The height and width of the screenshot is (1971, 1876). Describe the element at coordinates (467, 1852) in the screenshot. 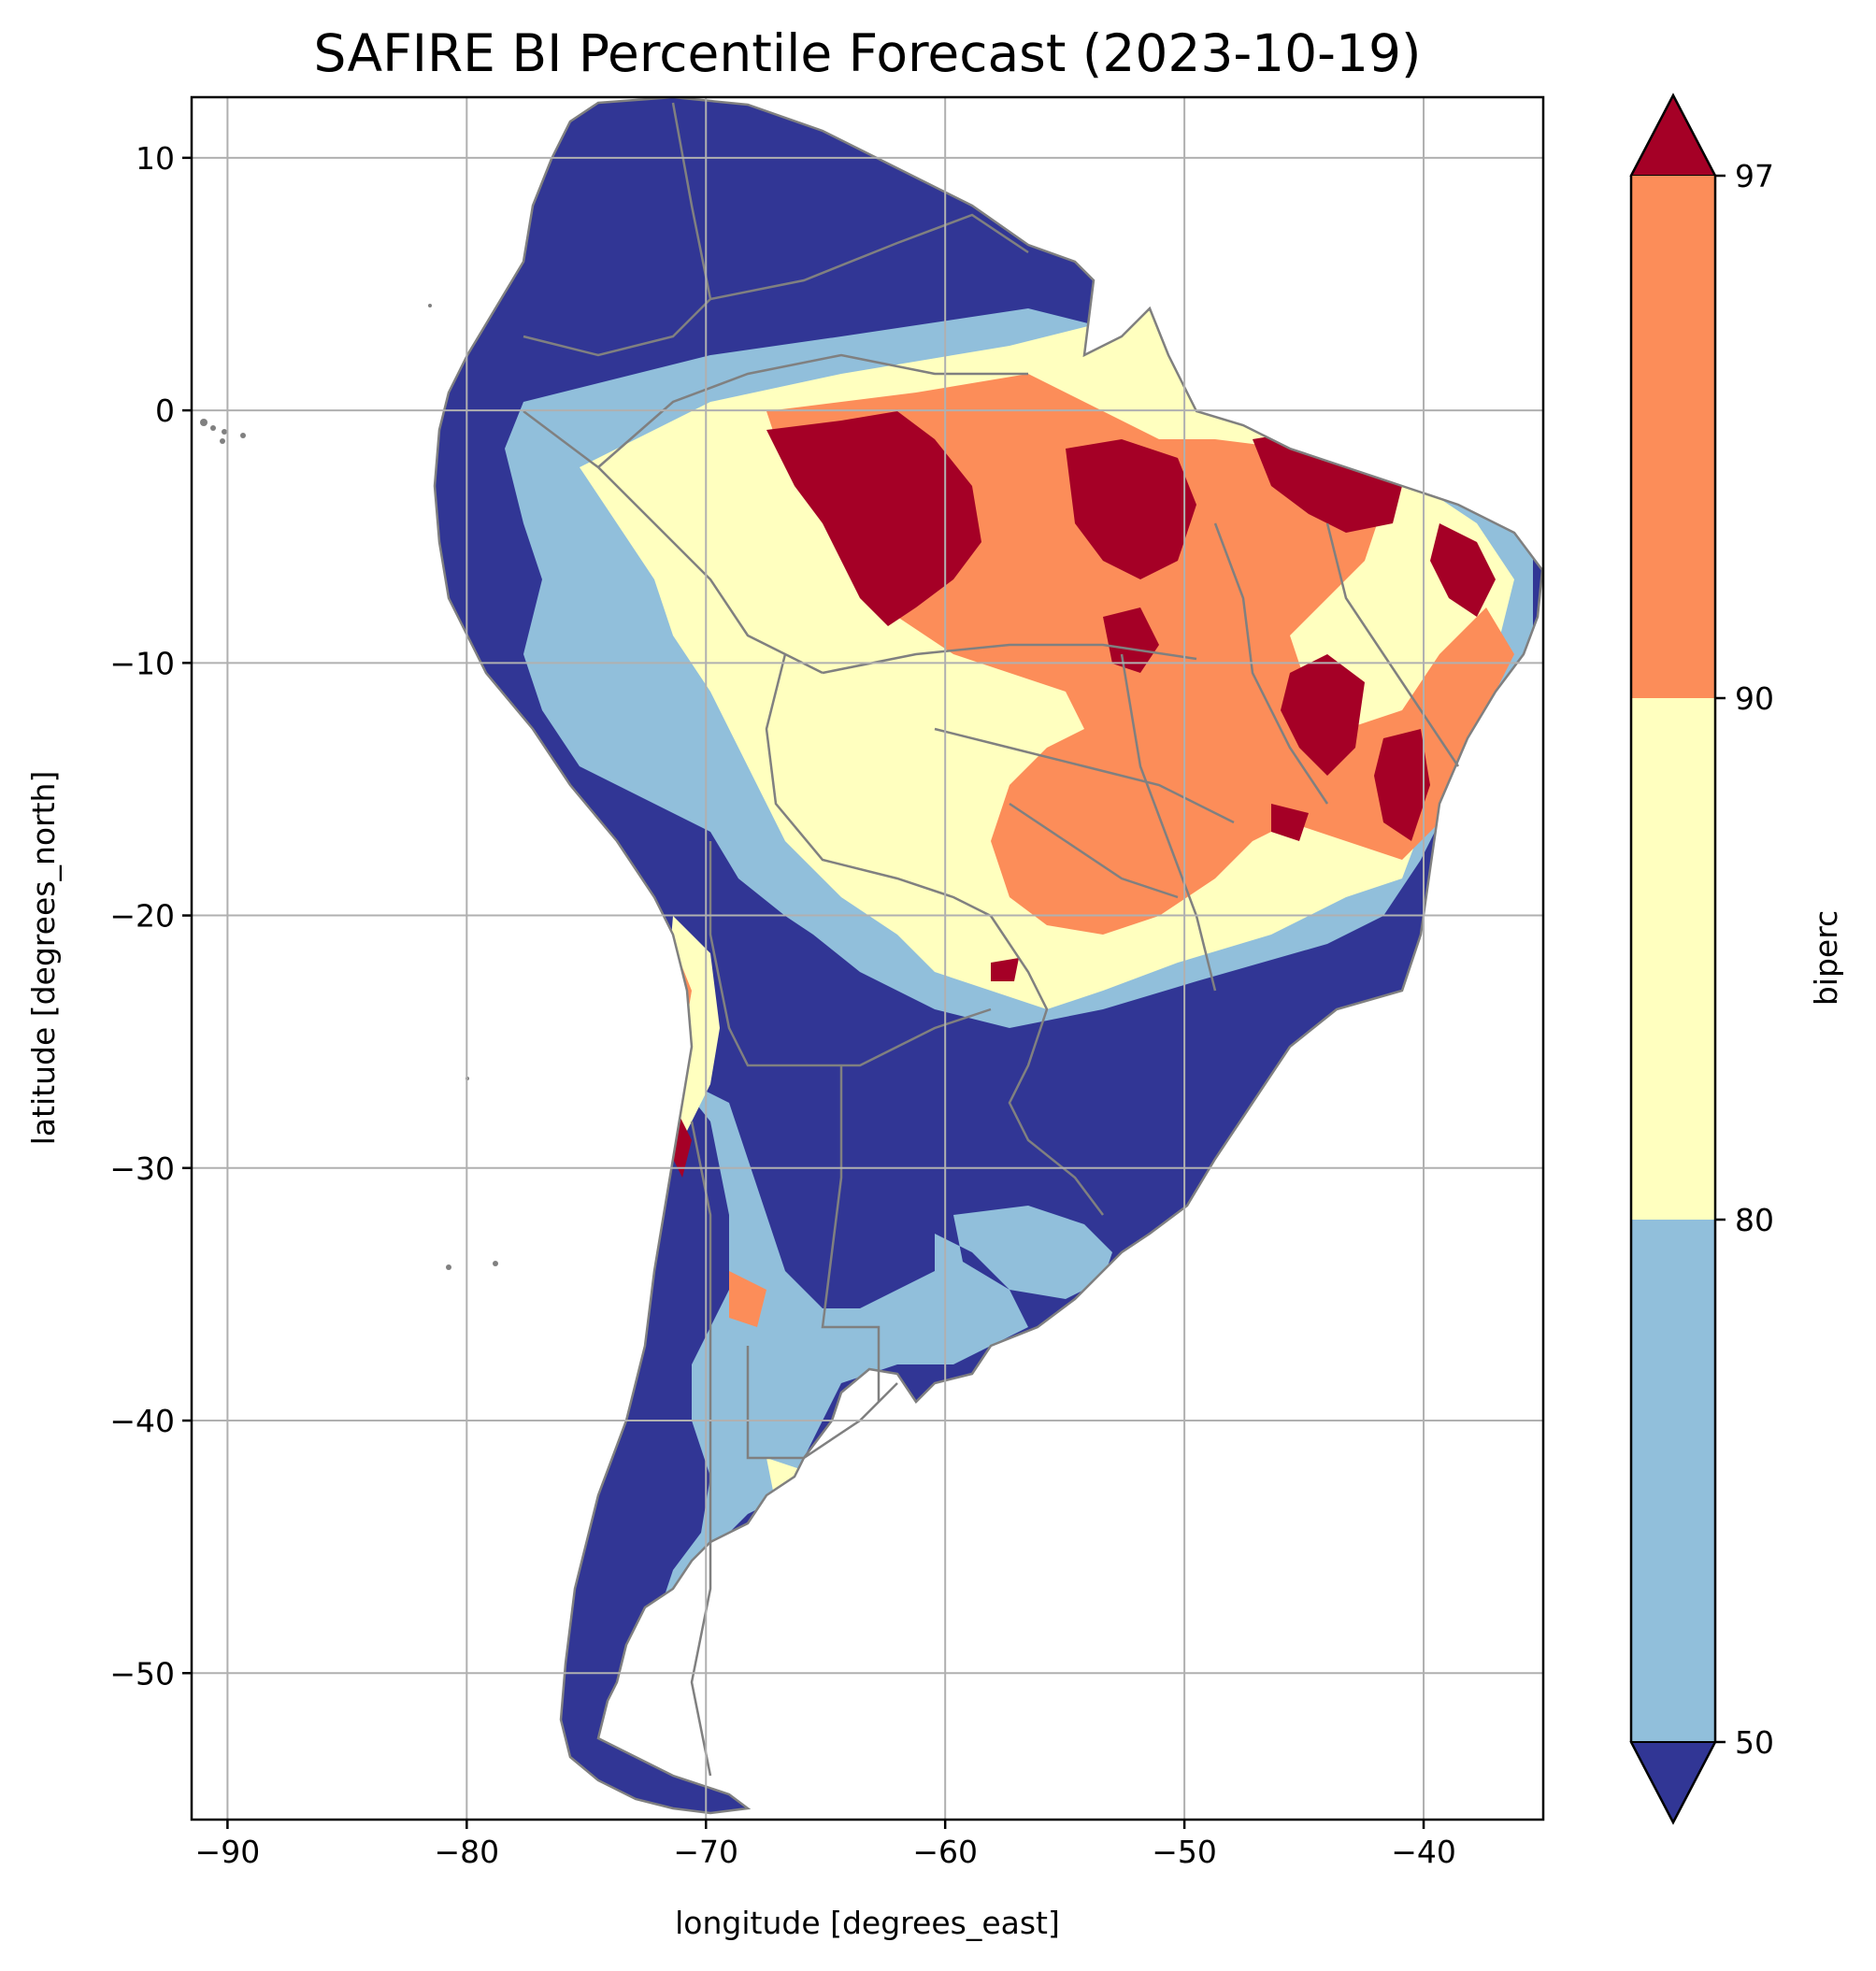

I see `x-tick-label: −80` at that location.